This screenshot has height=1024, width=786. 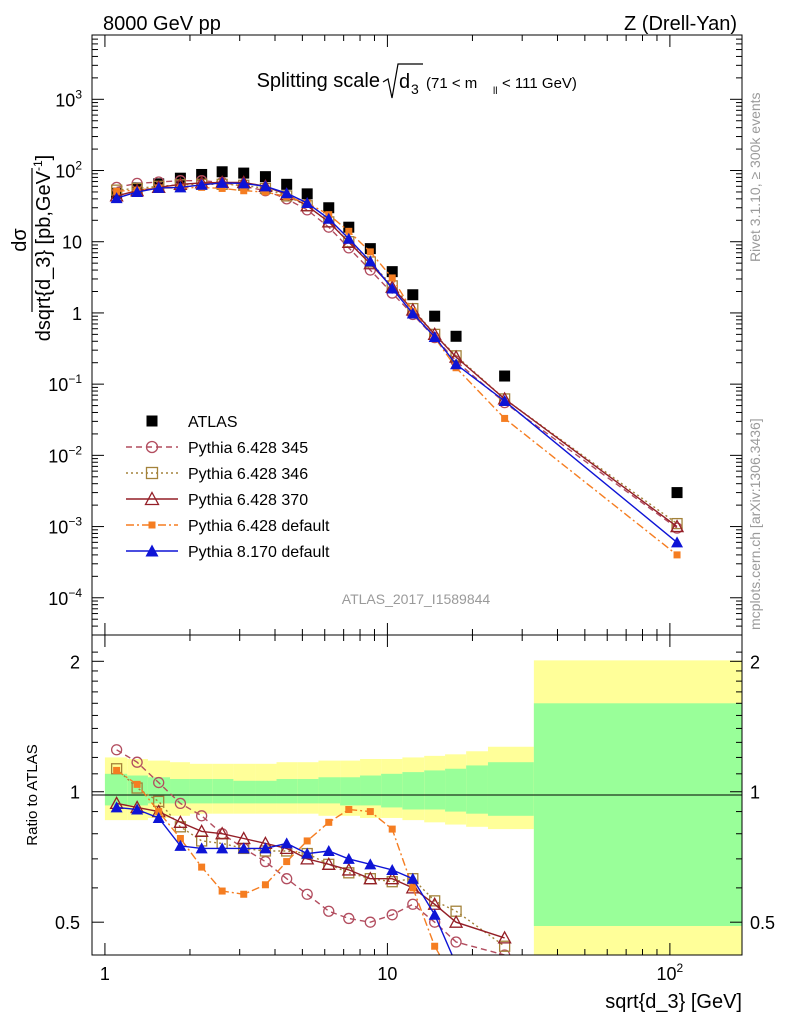 I want to click on title-symbol: d, so click(x=404, y=82).